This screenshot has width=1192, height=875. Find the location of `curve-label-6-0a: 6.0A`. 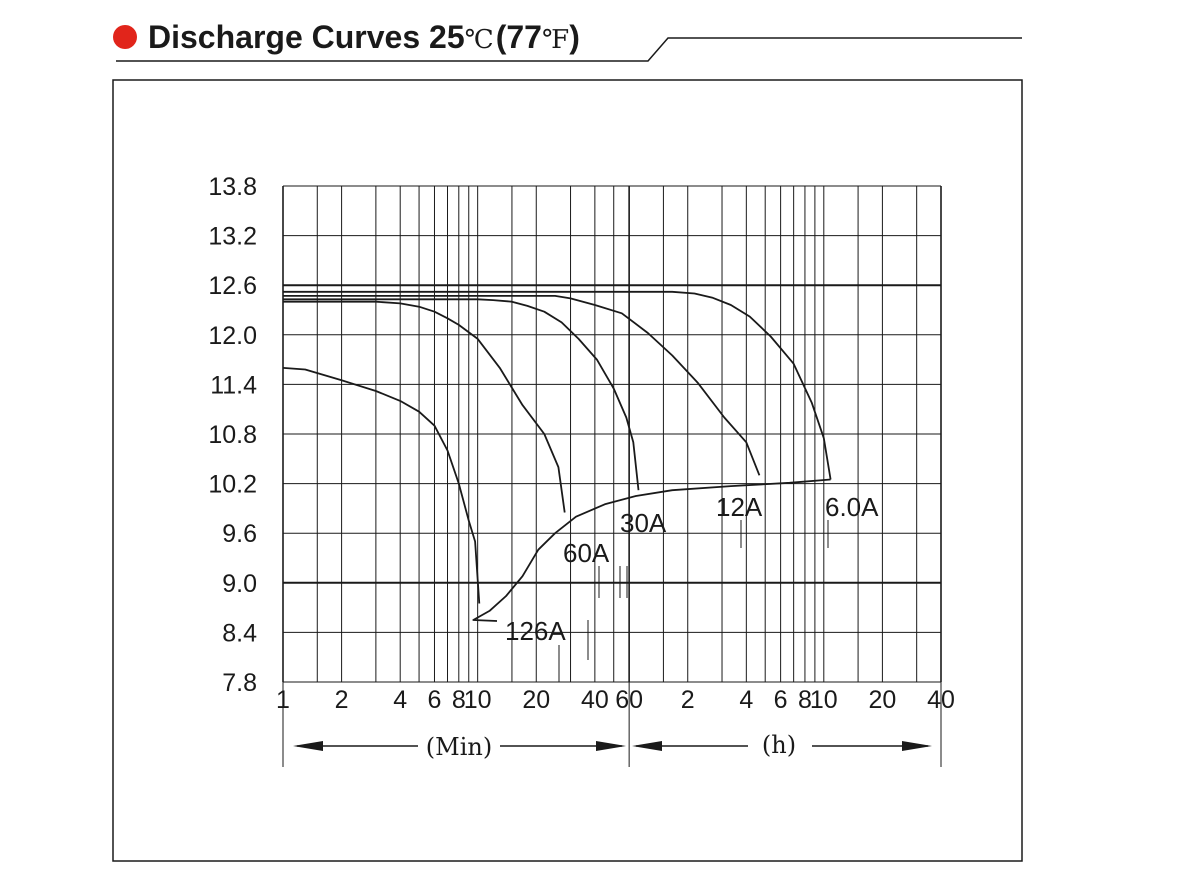

curve-label-6-0a: 6.0A is located at coordinates (852, 507).